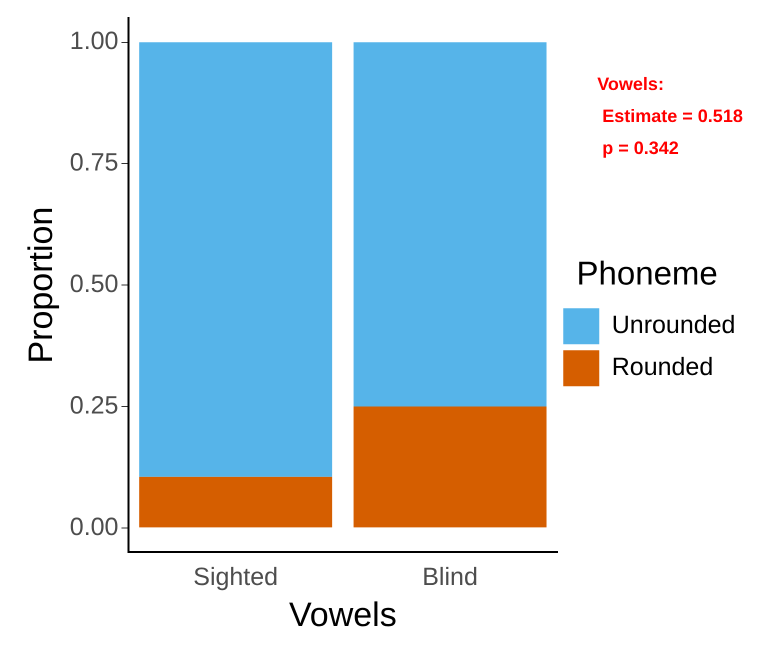 The height and width of the screenshot is (647, 761). Describe the element at coordinates (674, 325) in the screenshot. I see `legend-label: Unrounded` at that location.